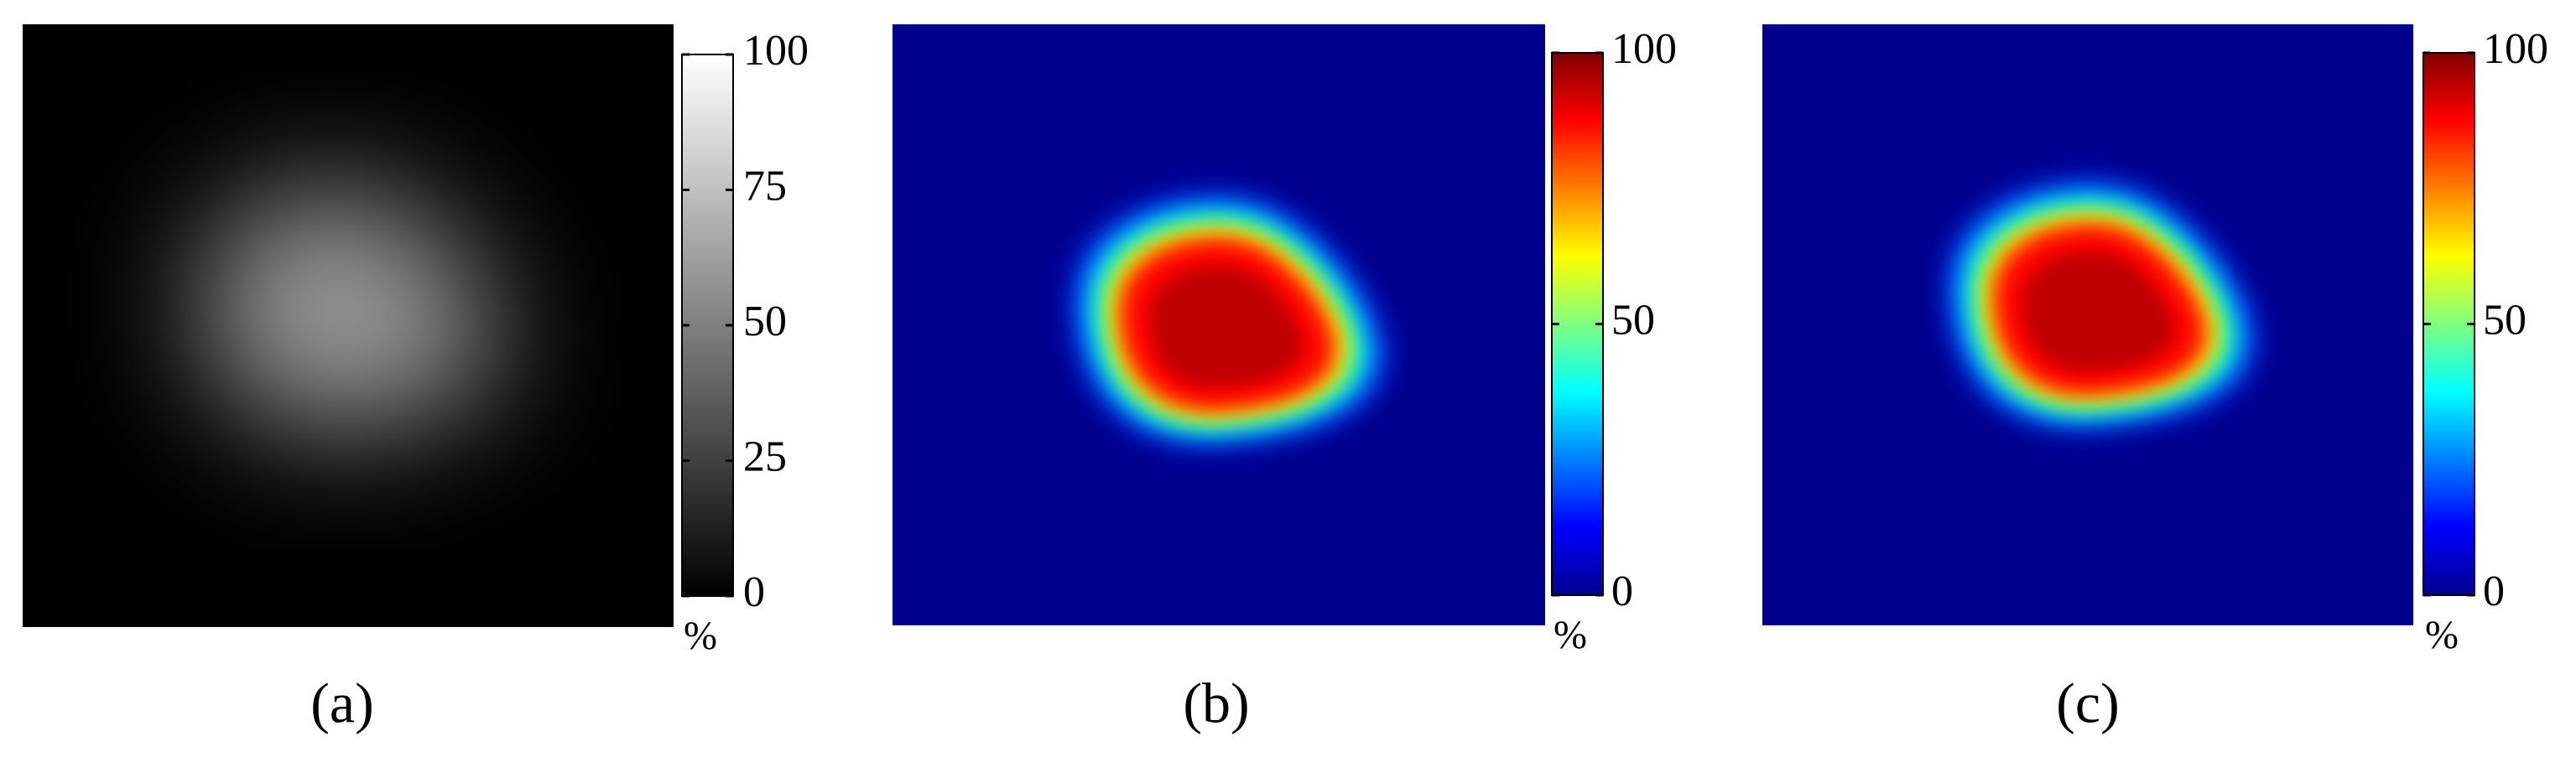 The height and width of the screenshot is (762, 2576). What do you see at coordinates (765, 457) in the screenshot?
I see `colorbar-tick-label: 25` at bounding box center [765, 457].